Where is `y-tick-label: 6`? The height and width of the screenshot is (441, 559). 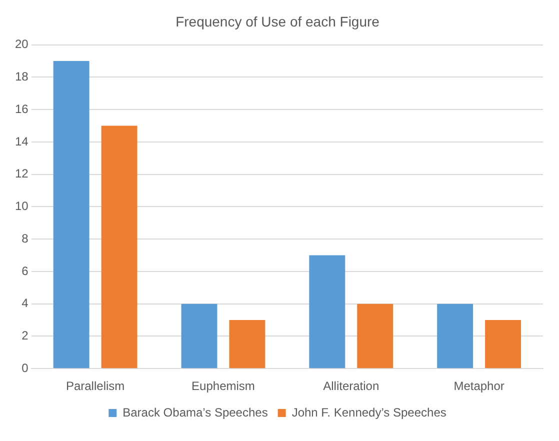
y-tick-label: 6 is located at coordinates (25, 271).